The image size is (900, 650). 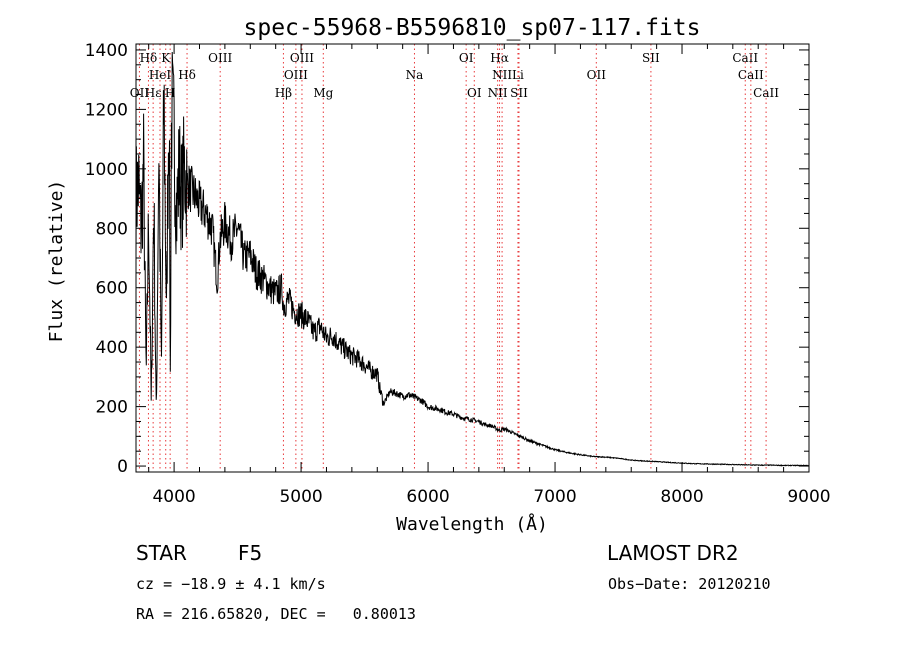 What do you see at coordinates (106, 51) in the screenshot?
I see `y-tick-label: 1400` at bounding box center [106, 51].